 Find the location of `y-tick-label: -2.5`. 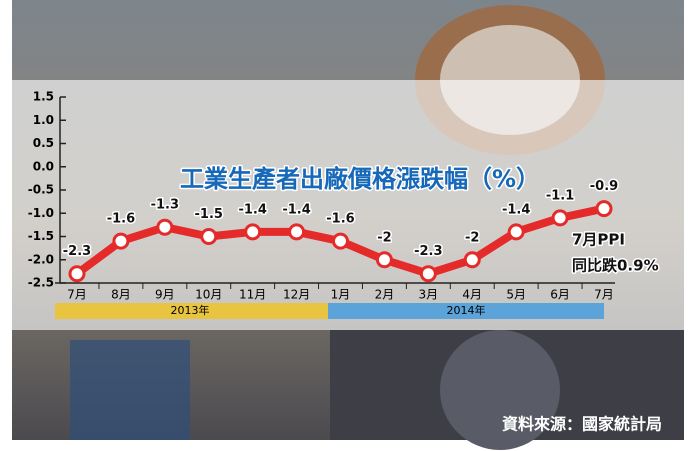

y-tick-label: -2.5 is located at coordinates (41, 283).